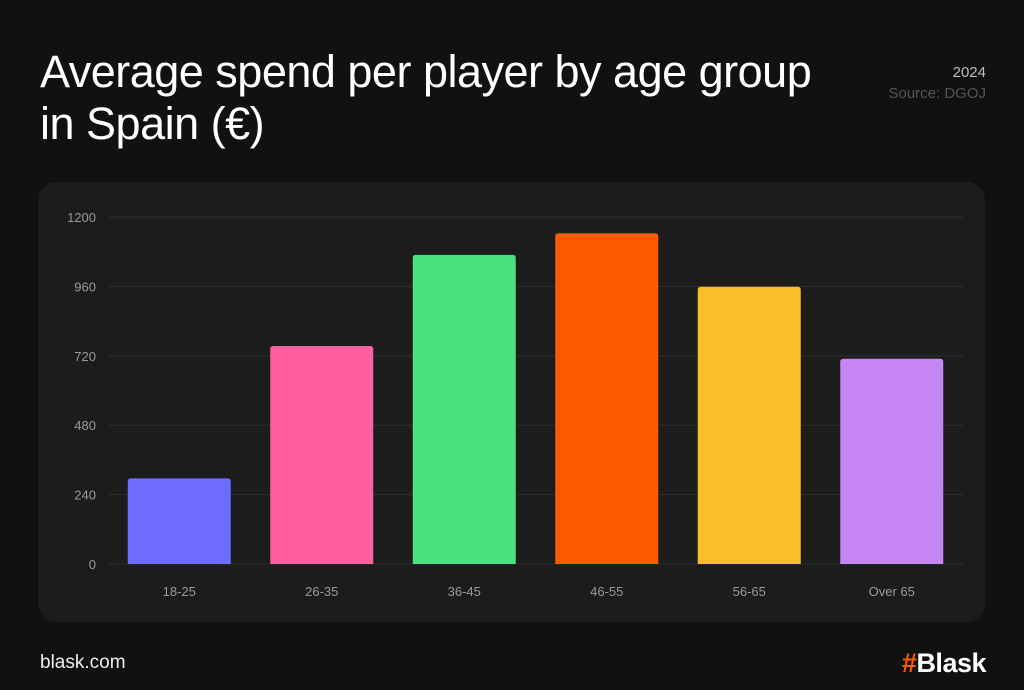 The height and width of the screenshot is (690, 1024). What do you see at coordinates (464, 591) in the screenshot?
I see `x-tick-label: 36-45` at bounding box center [464, 591].